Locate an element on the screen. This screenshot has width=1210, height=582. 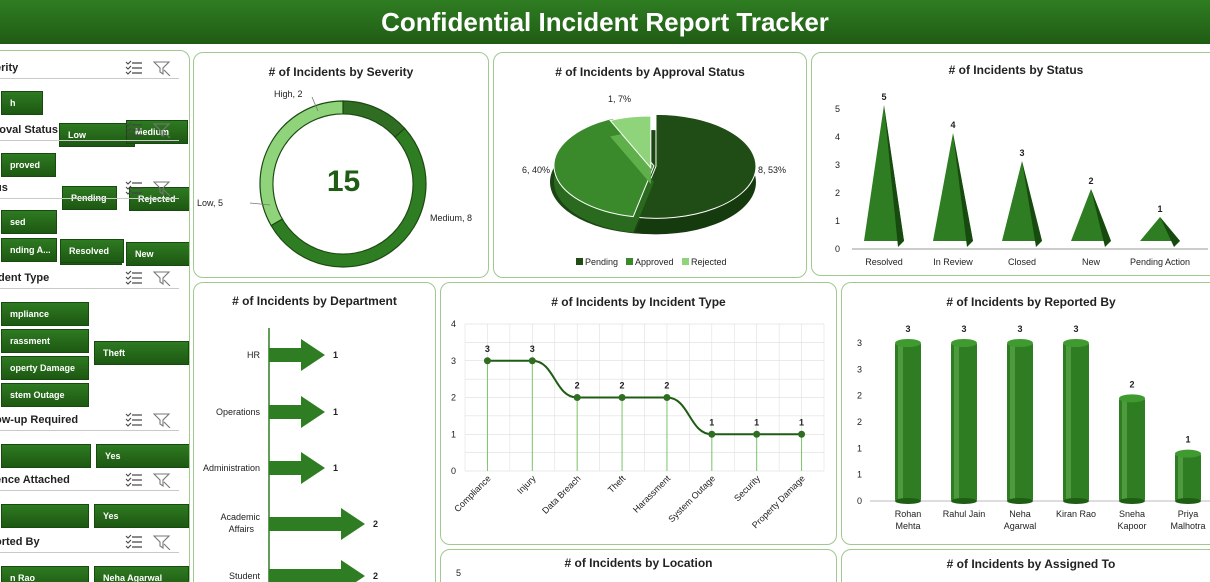
leader-line is located at coordinates (315, 104).